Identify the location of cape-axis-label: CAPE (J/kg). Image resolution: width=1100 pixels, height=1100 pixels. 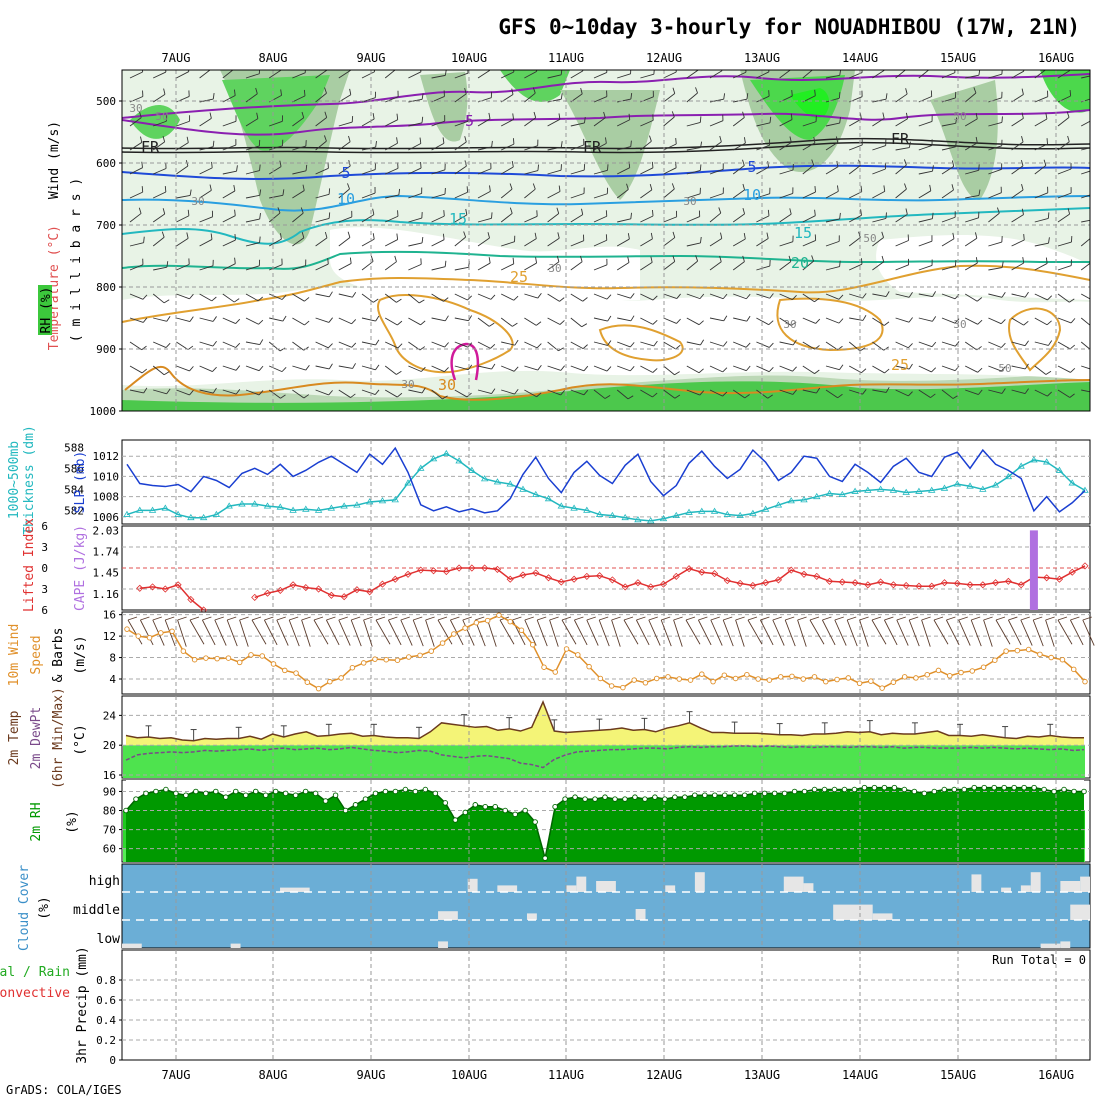
(80, 568).